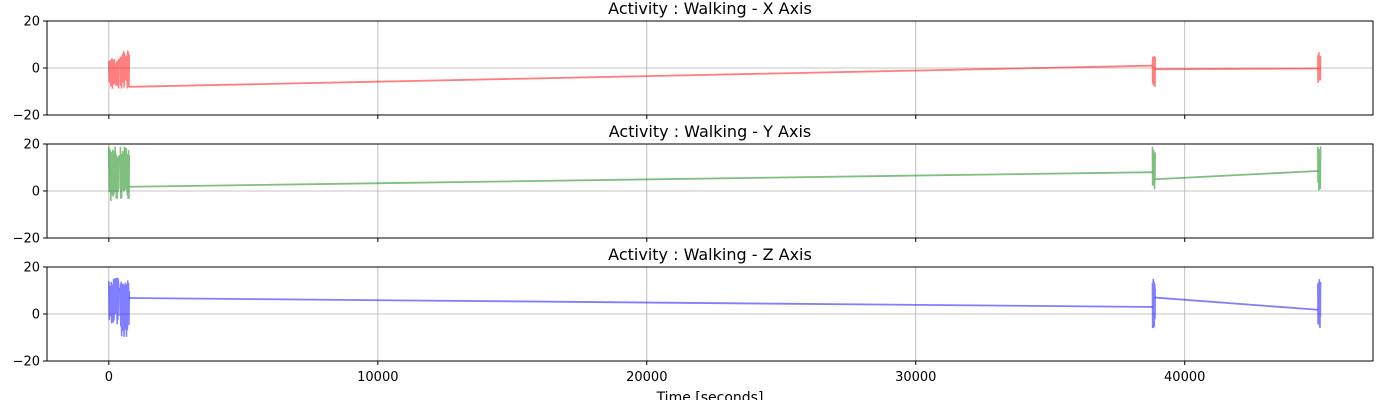  I want to click on subplot-title: Activity : Walking - Z Axis, so click(710, 254).